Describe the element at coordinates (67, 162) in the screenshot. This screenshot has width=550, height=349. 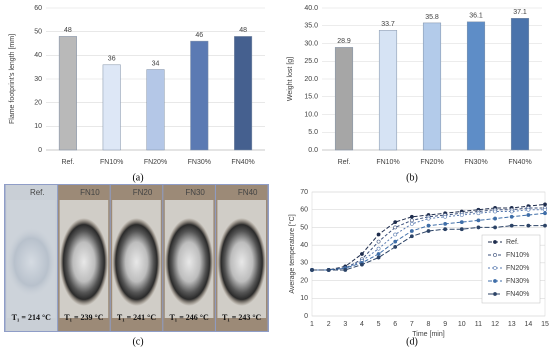
I see `x-tick-label: Ref.` at that location.